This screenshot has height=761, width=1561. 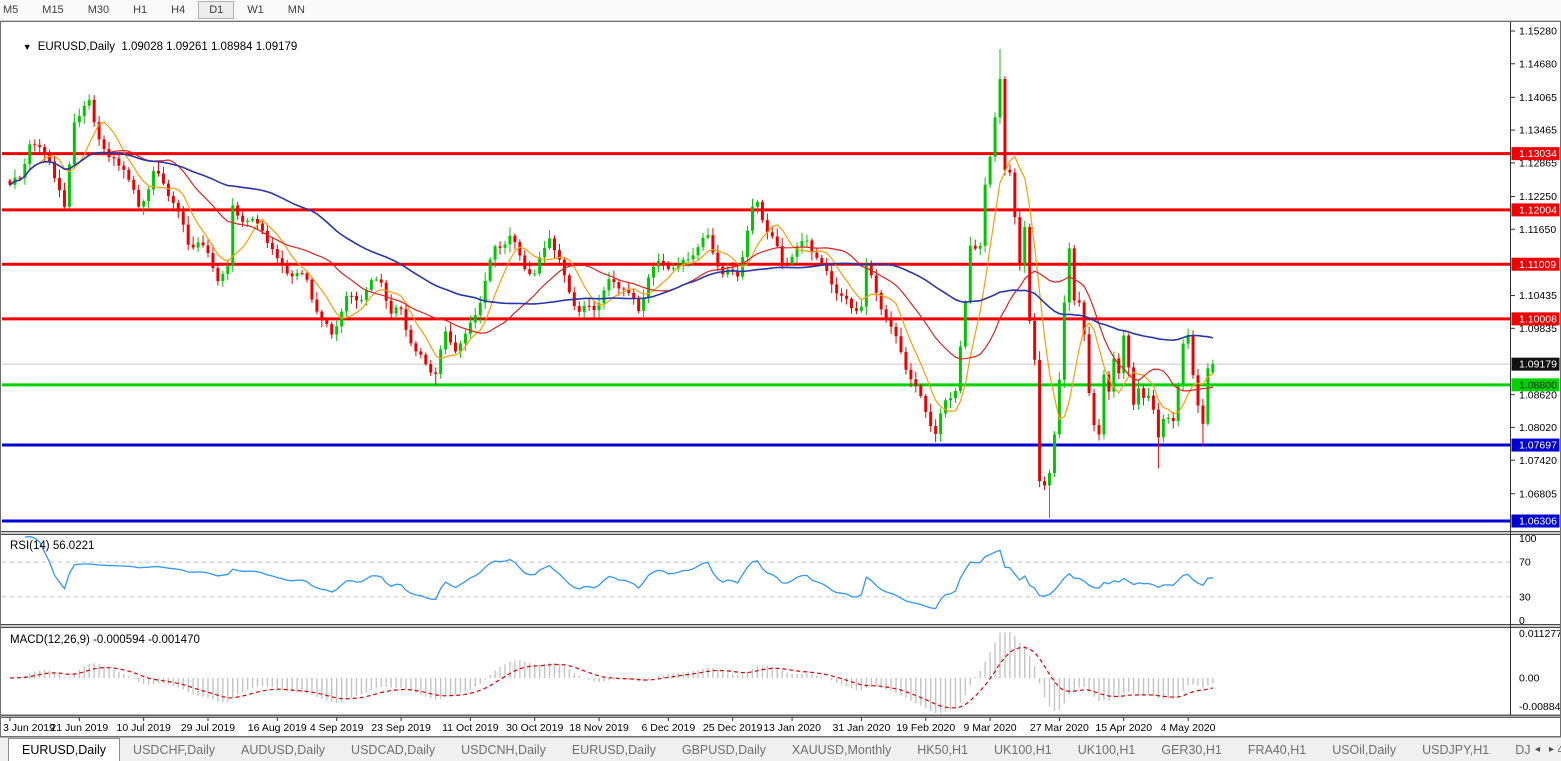 What do you see at coordinates (723, 749) in the screenshot?
I see `tab-gbpusd-daily: GBPUSD,Daily` at bounding box center [723, 749].